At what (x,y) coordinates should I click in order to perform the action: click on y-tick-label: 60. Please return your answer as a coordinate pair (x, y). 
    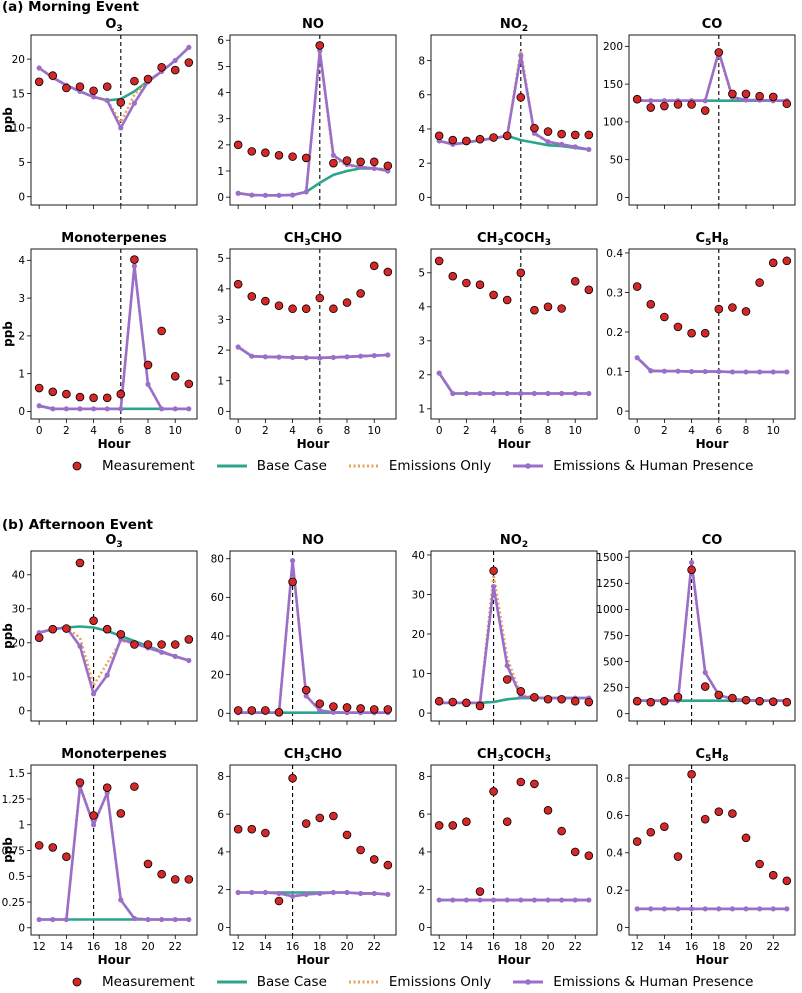
    Looking at the image, I should click on (217, 598).